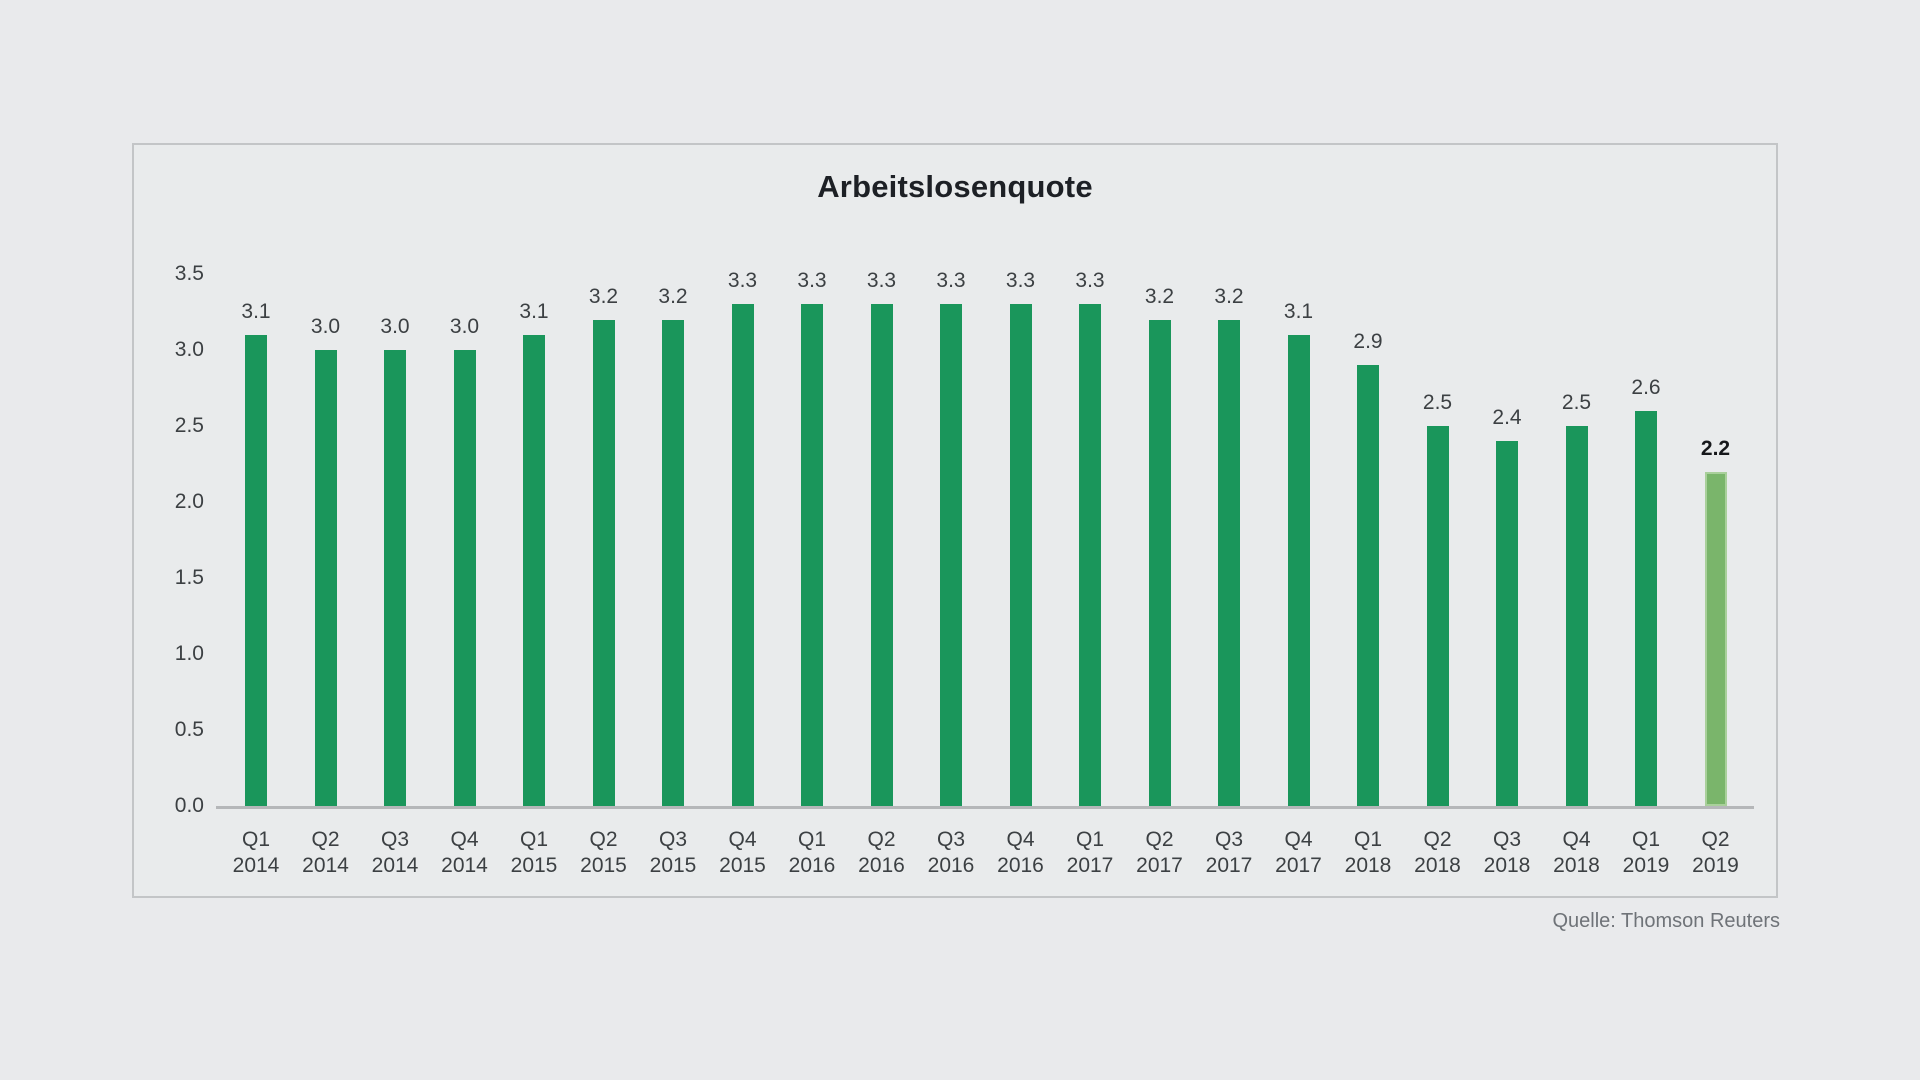  I want to click on y-axis-tick-label: 3.0, so click(189, 349).